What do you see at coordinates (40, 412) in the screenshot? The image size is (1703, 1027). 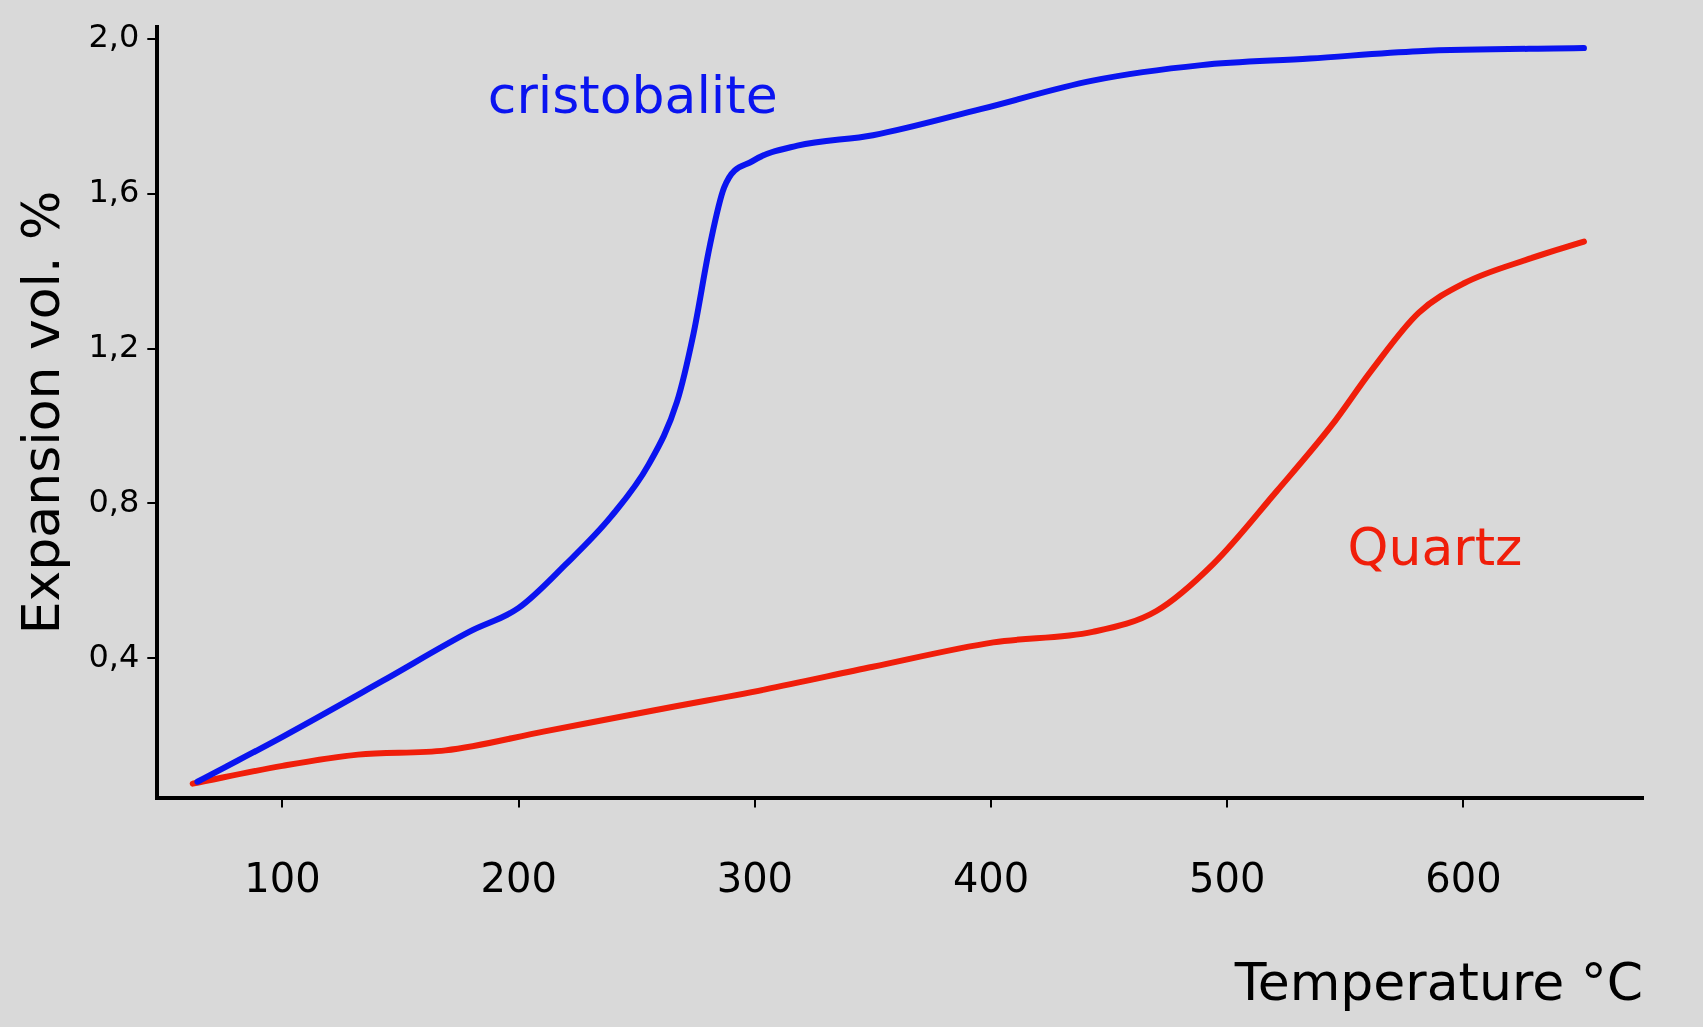 I see `y-axis-title: Expansion vol. %` at bounding box center [40, 412].